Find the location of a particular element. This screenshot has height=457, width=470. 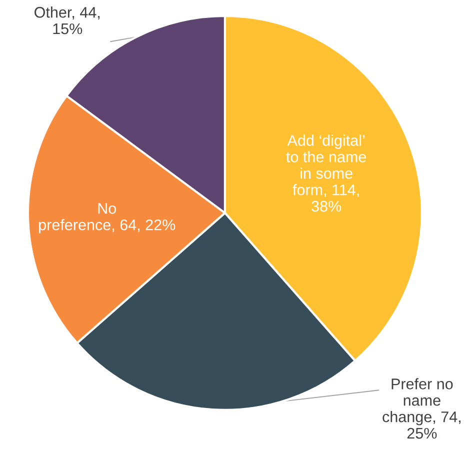

slice-label: Other, 44, 15% is located at coordinates (67, 20).